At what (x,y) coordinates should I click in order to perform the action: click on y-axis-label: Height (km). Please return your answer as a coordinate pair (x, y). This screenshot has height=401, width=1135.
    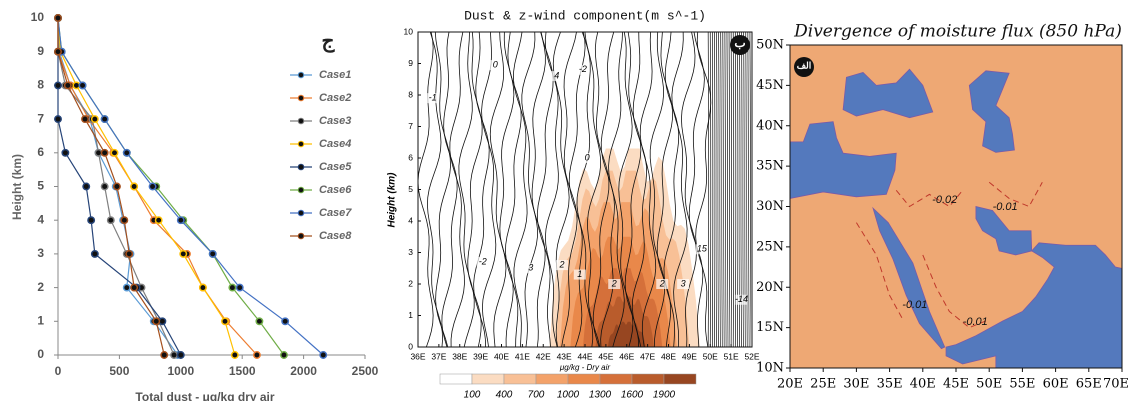
    Looking at the image, I should click on (392, 200).